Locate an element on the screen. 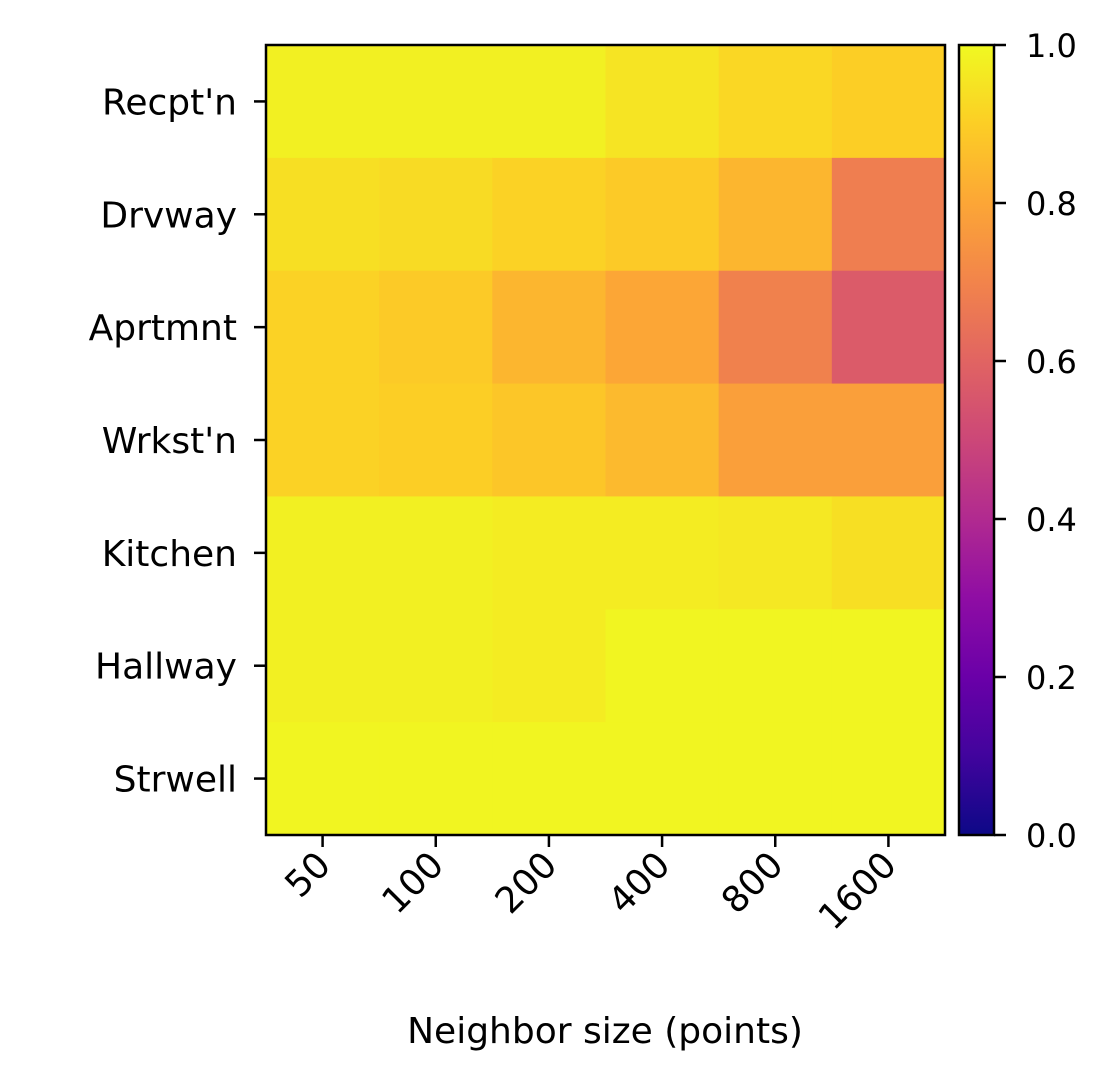 This screenshot has height=1090, width=1119. y-tick-label: Drvway is located at coordinates (168, 215).